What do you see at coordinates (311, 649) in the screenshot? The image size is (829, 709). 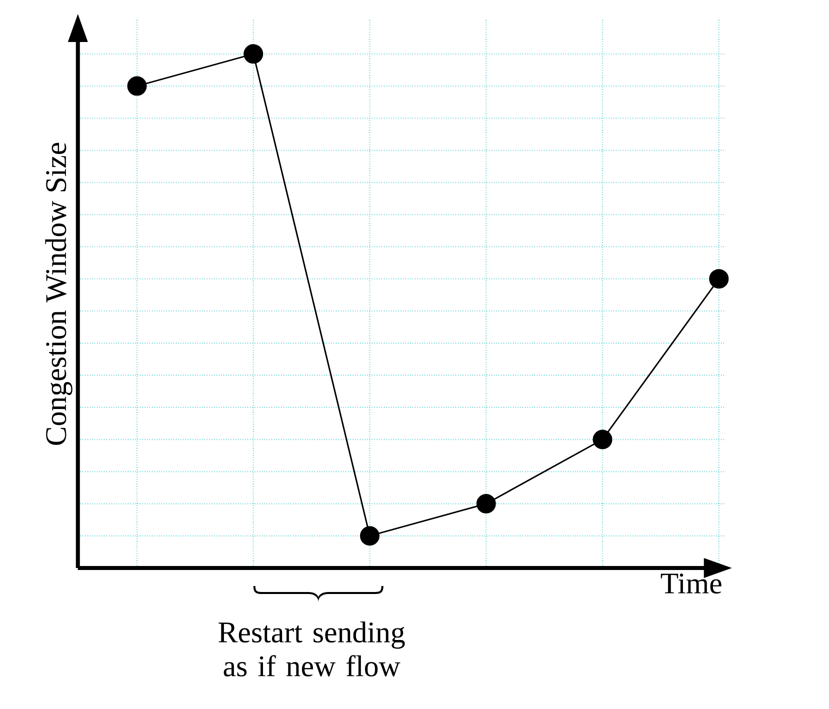 I see `text: Restart sending as if new flow` at bounding box center [311, 649].